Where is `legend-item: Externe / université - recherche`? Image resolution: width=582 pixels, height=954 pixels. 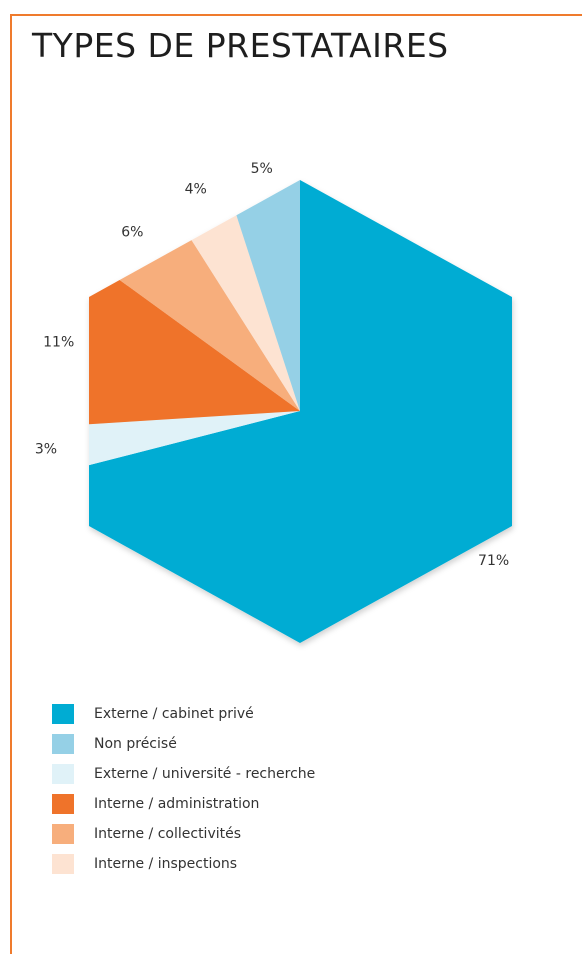
legend-item: Externe / université - recherche is located at coordinates (183, 774).